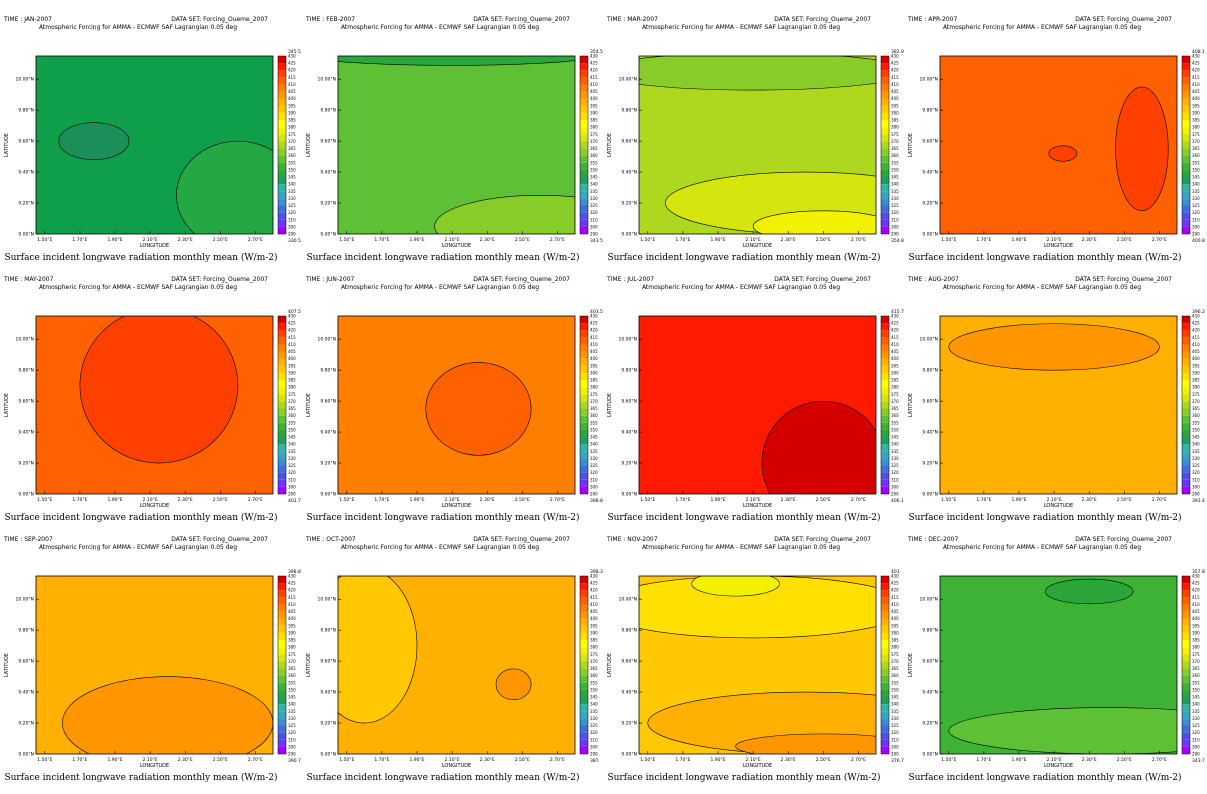 This screenshot has width=1207, height=794. Describe the element at coordinates (895, 358) in the screenshot. I see `colorbar-label: 400` at that location.